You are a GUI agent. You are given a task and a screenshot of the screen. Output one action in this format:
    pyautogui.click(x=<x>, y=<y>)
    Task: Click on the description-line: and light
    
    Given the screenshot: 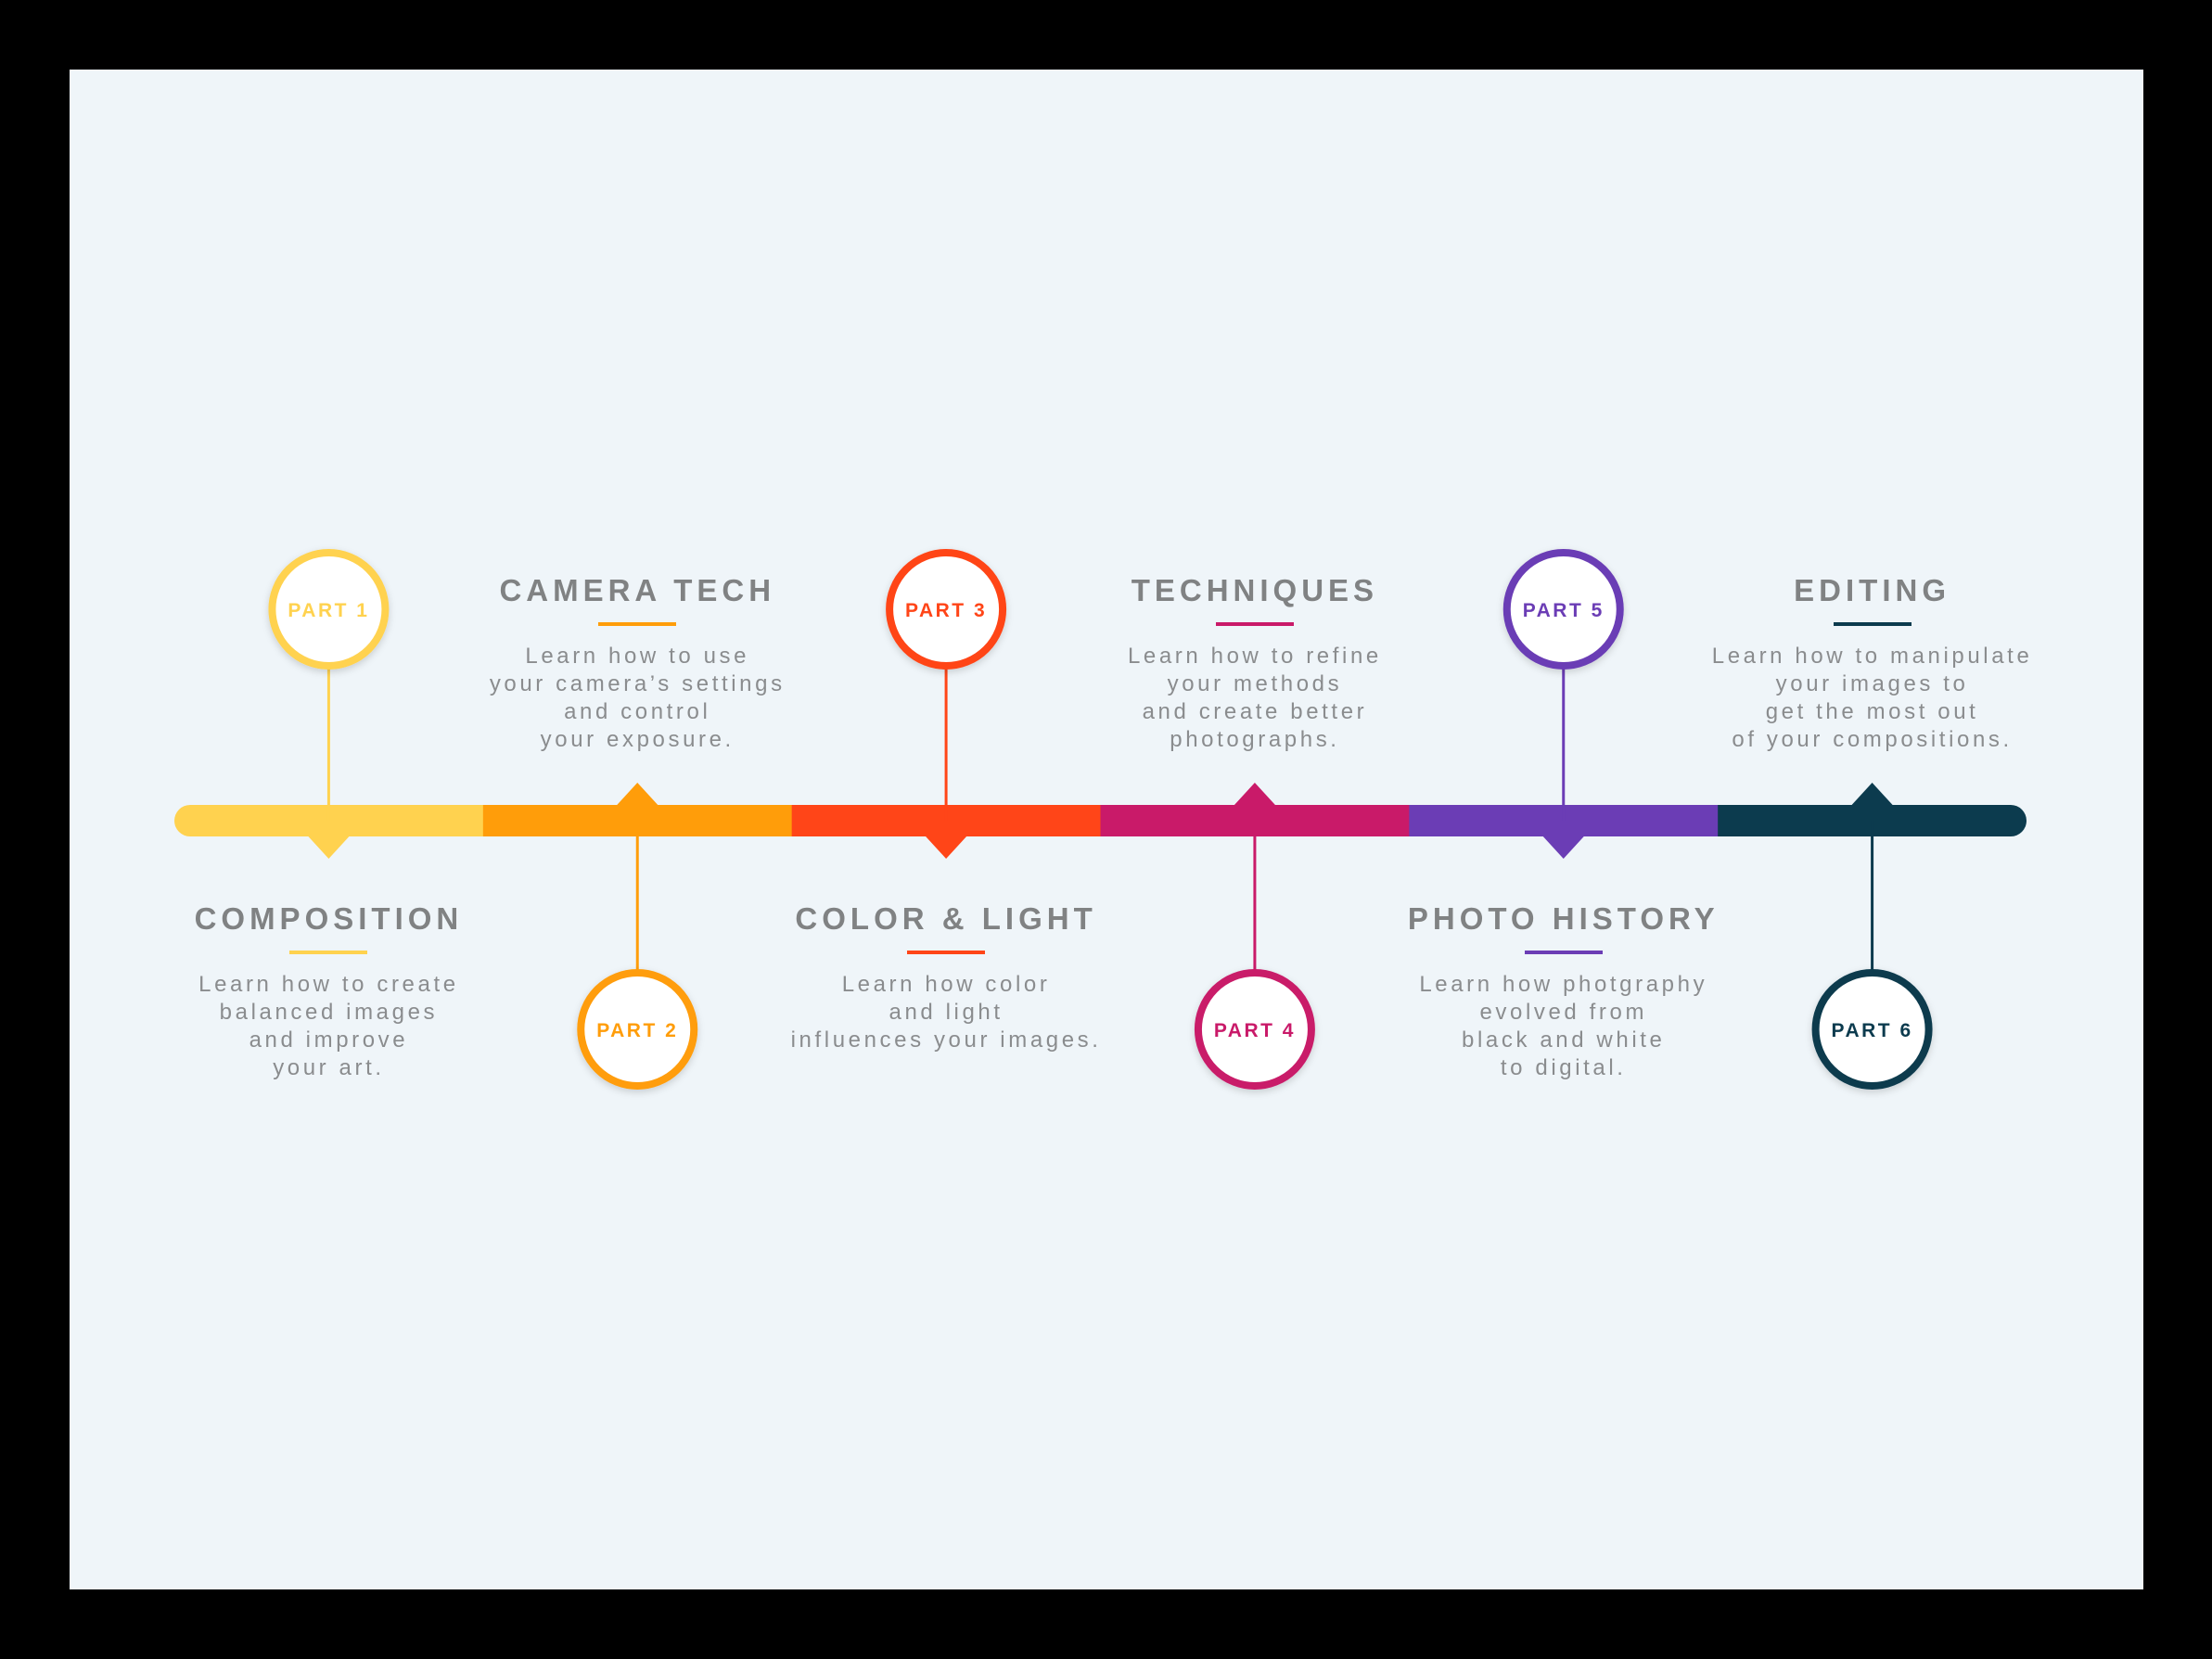 What is the action you would take?
    pyautogui.click(x=946, y=1012)
    